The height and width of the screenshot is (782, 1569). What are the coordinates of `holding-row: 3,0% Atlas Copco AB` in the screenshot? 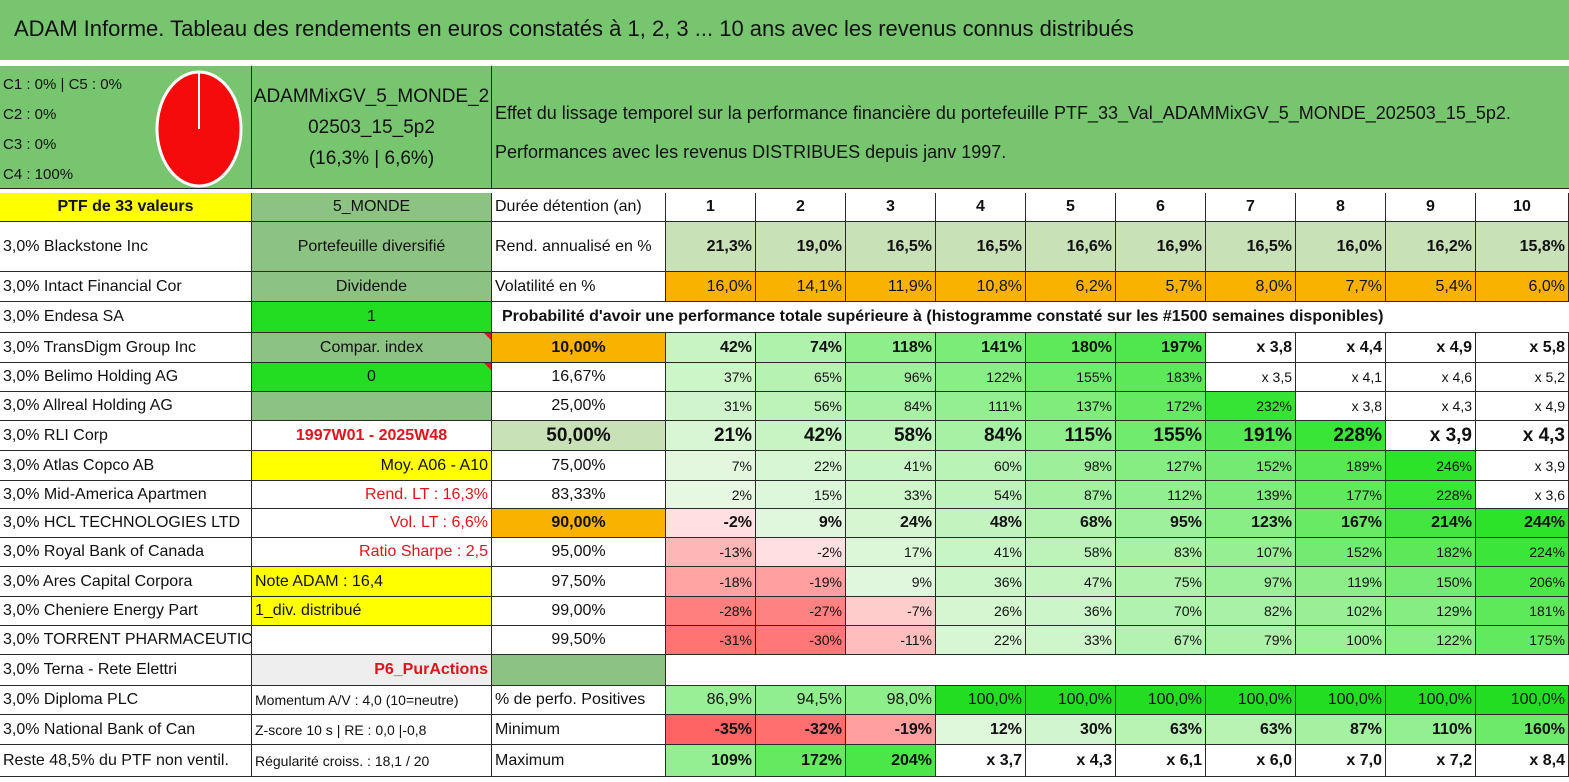 It's located at (126, 466).